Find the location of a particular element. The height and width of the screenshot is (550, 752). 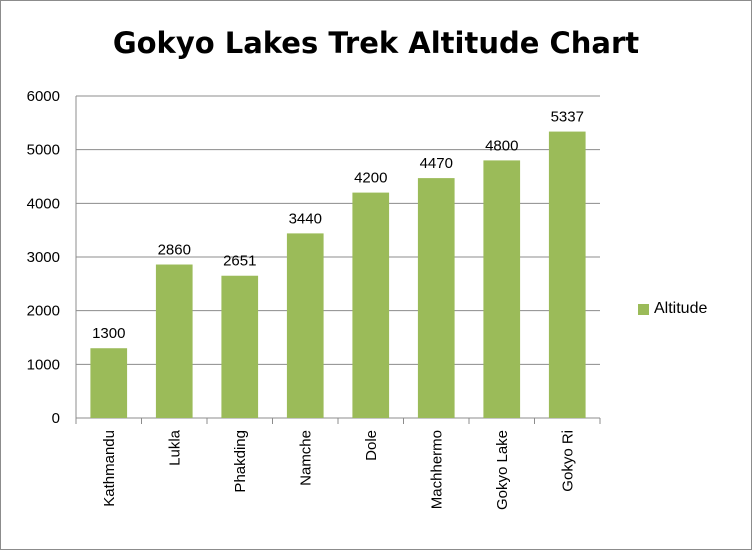

legend: Altitude is located at coordinates (672, 309).